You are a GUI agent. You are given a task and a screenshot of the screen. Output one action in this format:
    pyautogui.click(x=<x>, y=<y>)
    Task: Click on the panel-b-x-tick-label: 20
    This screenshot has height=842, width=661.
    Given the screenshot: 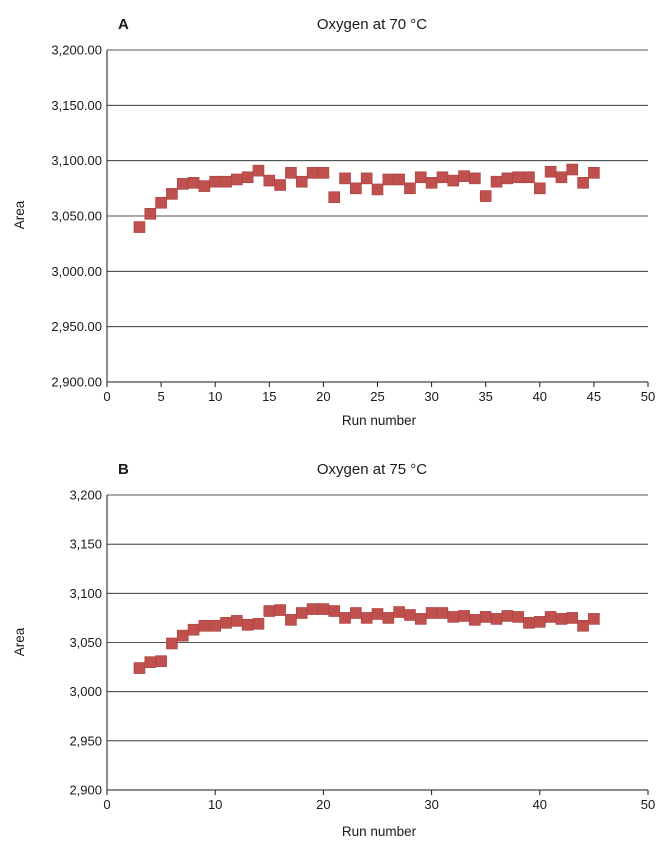 What is the action you would take?
    pyautogui.click(x=323, y=804)
    